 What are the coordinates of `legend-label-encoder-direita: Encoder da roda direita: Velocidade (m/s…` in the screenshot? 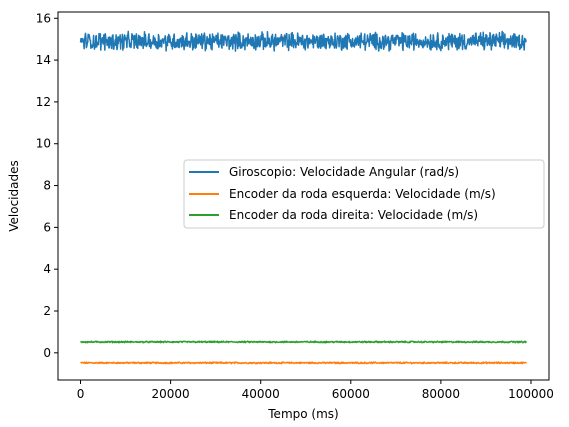 It's located at (353, 215).